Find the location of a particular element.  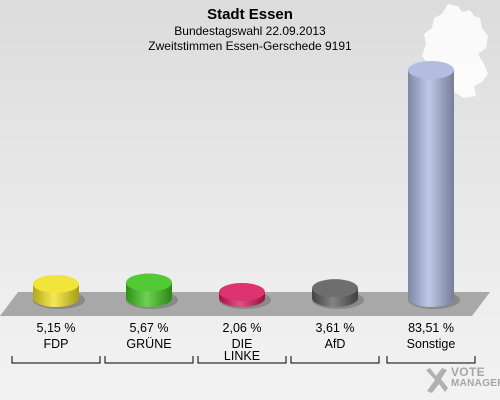

vote-manager-logo: VOTE MANAGER is located at coordinates (461, 380).